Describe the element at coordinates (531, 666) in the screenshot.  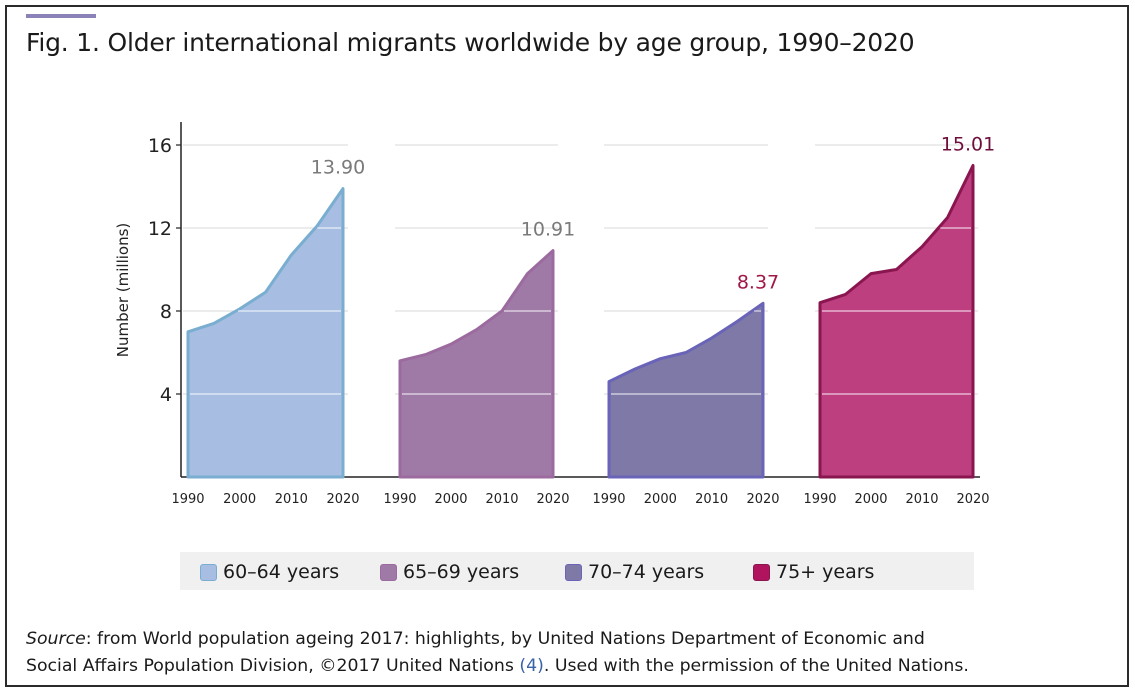
I see `source-reference-link: (4)` at that location.